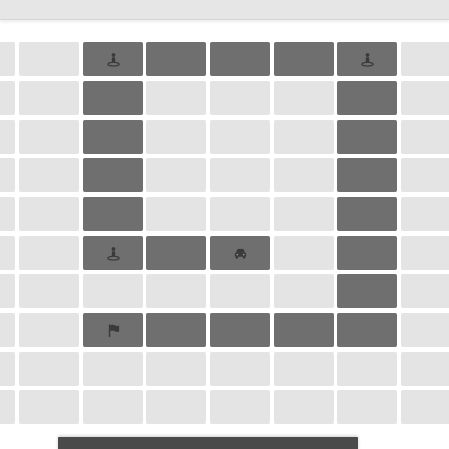 Image resolution: width=449 pixels, height=449 pixels. I want to click on bottom-panel, so click(208, 443).